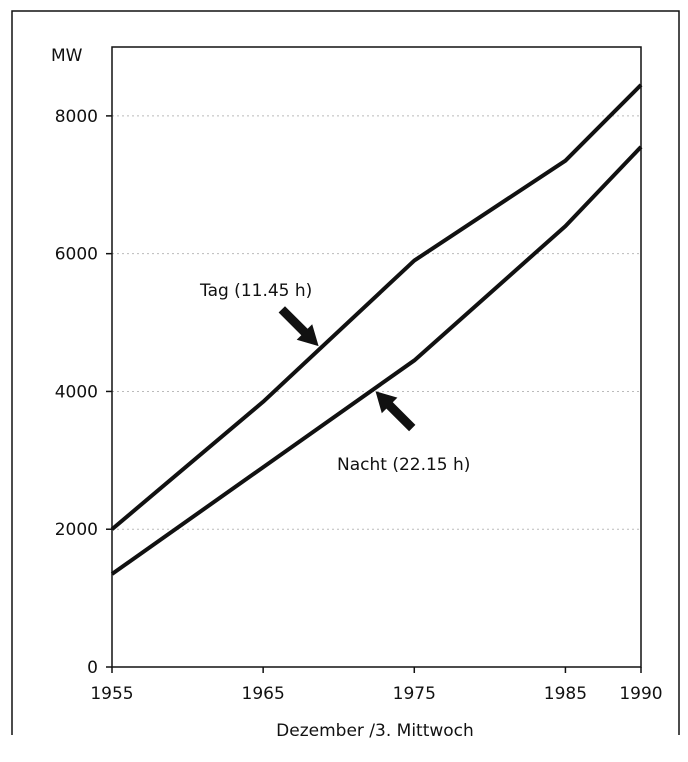 This screenshot has width=688, height=762. Describe the element at coordinates (403, 465) in the screenshot. I see `annotation-nacht-label: Nacht (22.15 h)` at that location.